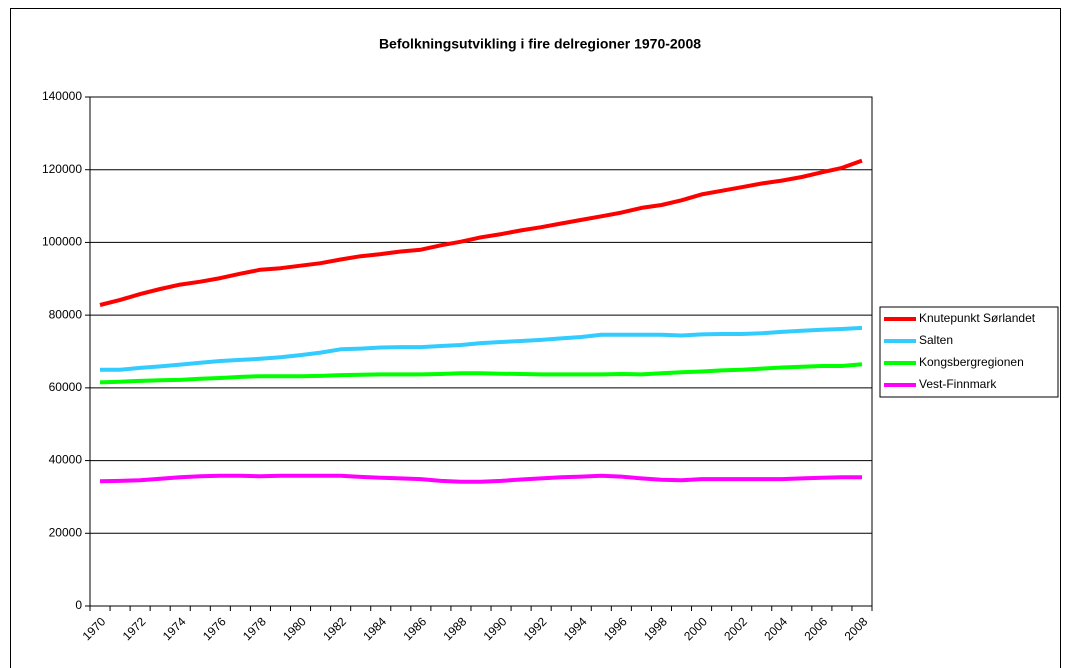 Image resolution: width=1065 pixels, height=668 pixels. I want to click on y-tick-label: 100000, so click(62, 242).